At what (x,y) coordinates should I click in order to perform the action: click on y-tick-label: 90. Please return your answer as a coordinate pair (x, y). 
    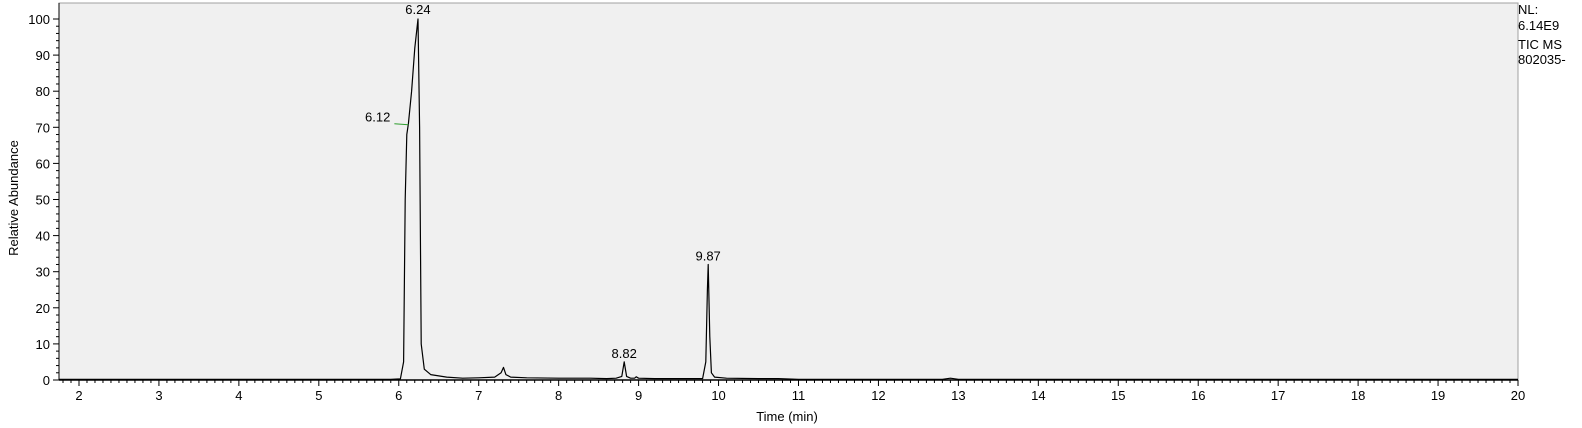
    Looking at the image, I should click on (43, 55).